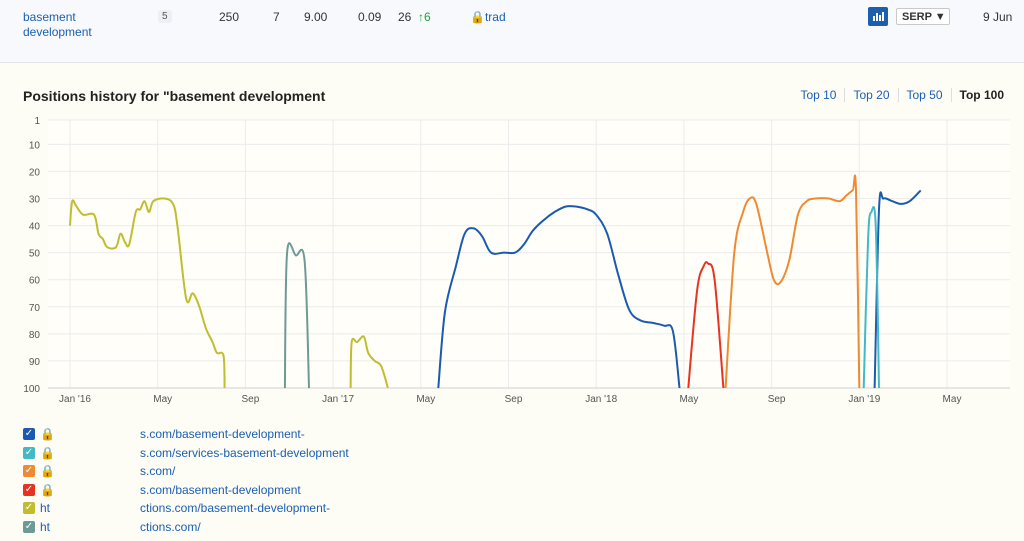 Image resolution: width=1024 pixels, height=541 pixels. Describe the element at coordinates (923, 16) in the screenshot. I see `serp-dropdown: SERP ▼` at that location.